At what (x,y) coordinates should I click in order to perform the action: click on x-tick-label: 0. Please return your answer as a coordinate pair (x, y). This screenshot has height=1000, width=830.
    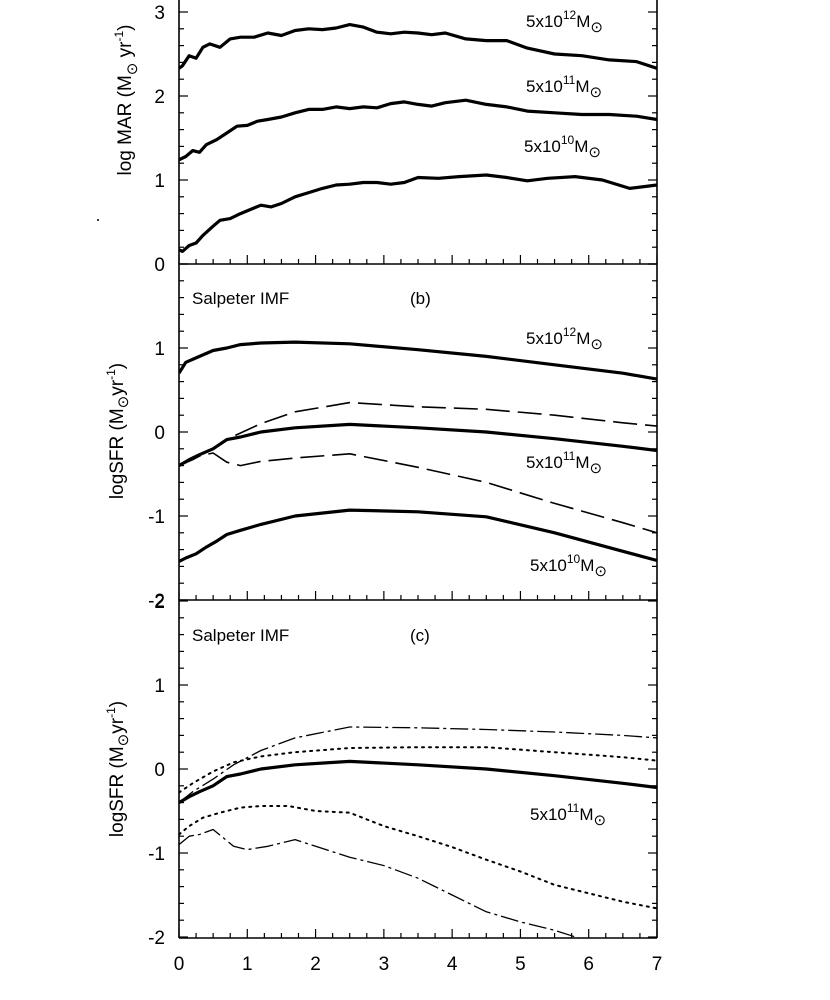
    Looking at the image, I should click on (179, 964).